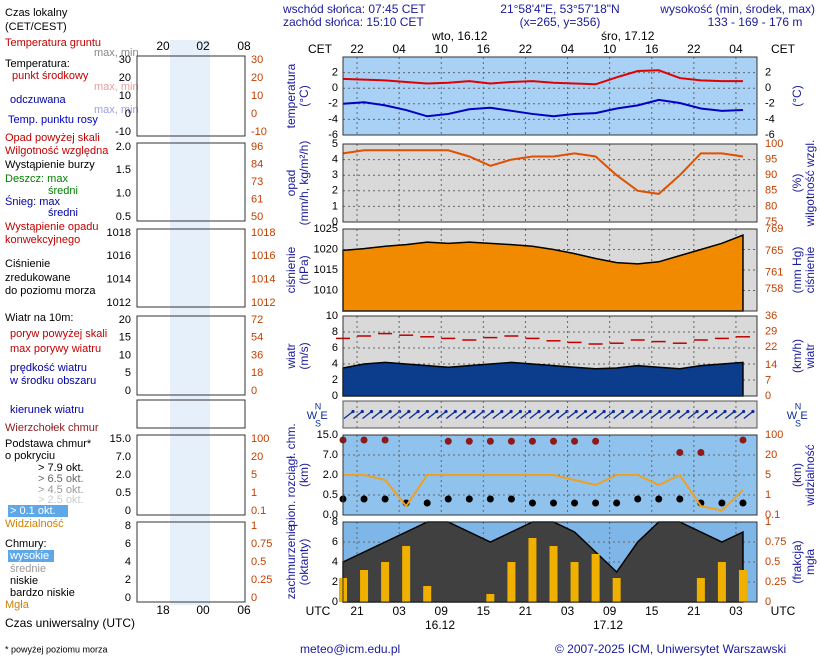 Image resolution: width=820 pixels, height=660 pixels. I want to click on y2-axis-title: (km), so click(797, 475).